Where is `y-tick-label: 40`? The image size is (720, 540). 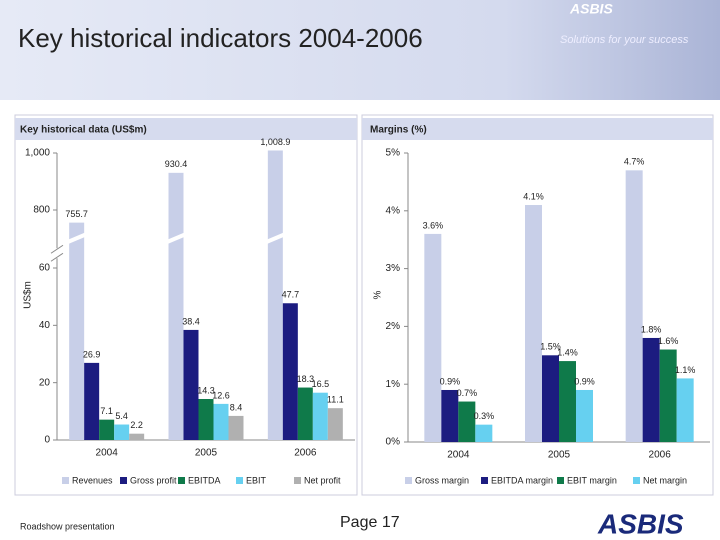 y-tick-label: 40 is located at coordinates (45, 325).